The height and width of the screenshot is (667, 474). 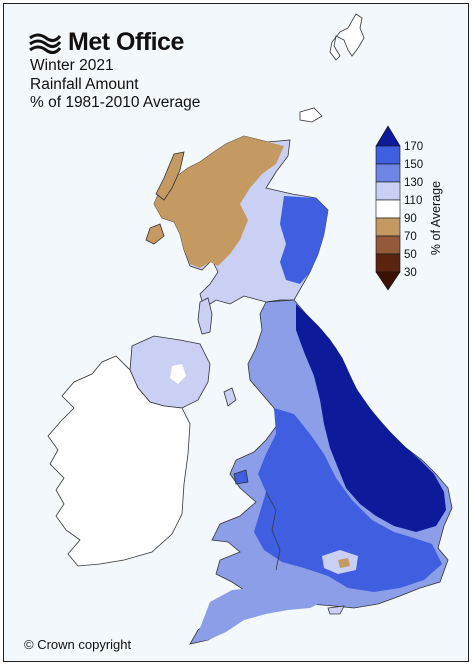 I want to click on ireland-no-data, so click(x=119, y=461).